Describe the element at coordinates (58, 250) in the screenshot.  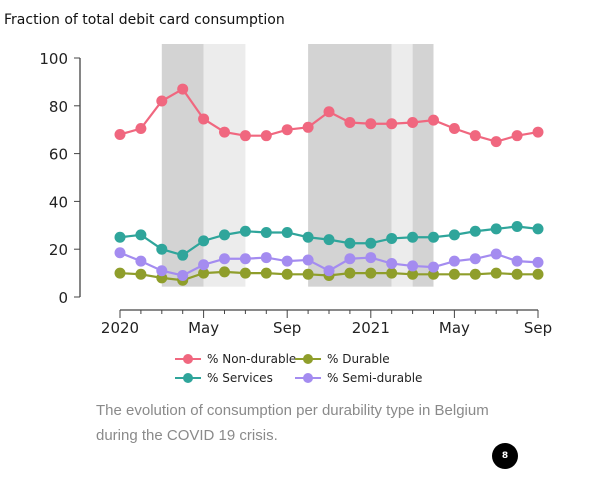
I see `y-tick-label: 20` at that location.